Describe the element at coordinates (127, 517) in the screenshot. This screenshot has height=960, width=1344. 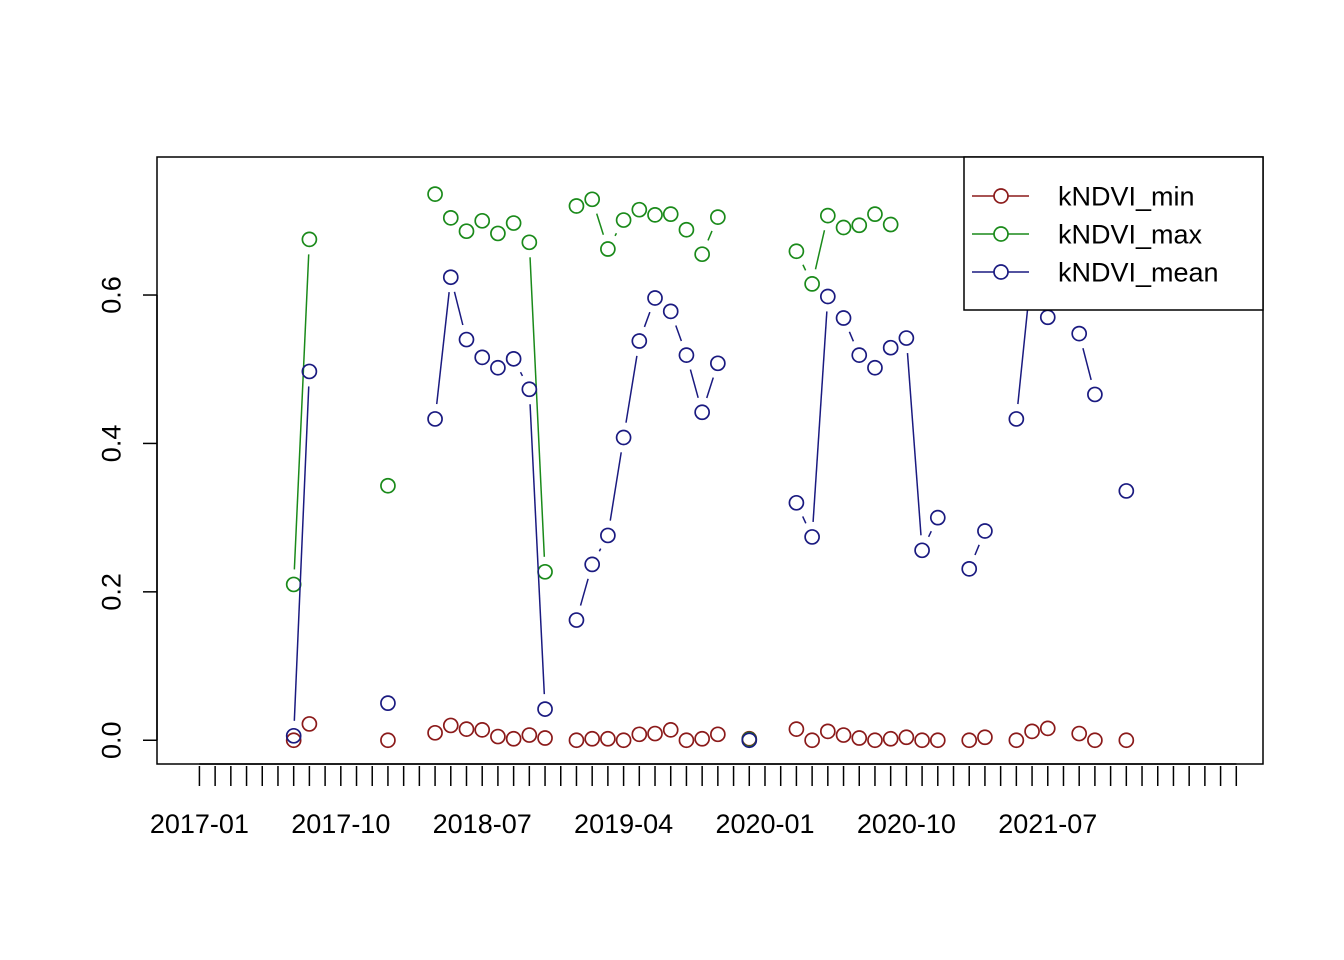
I see `y-axis: 0.0 0.2 0.4 0.6` at that location.